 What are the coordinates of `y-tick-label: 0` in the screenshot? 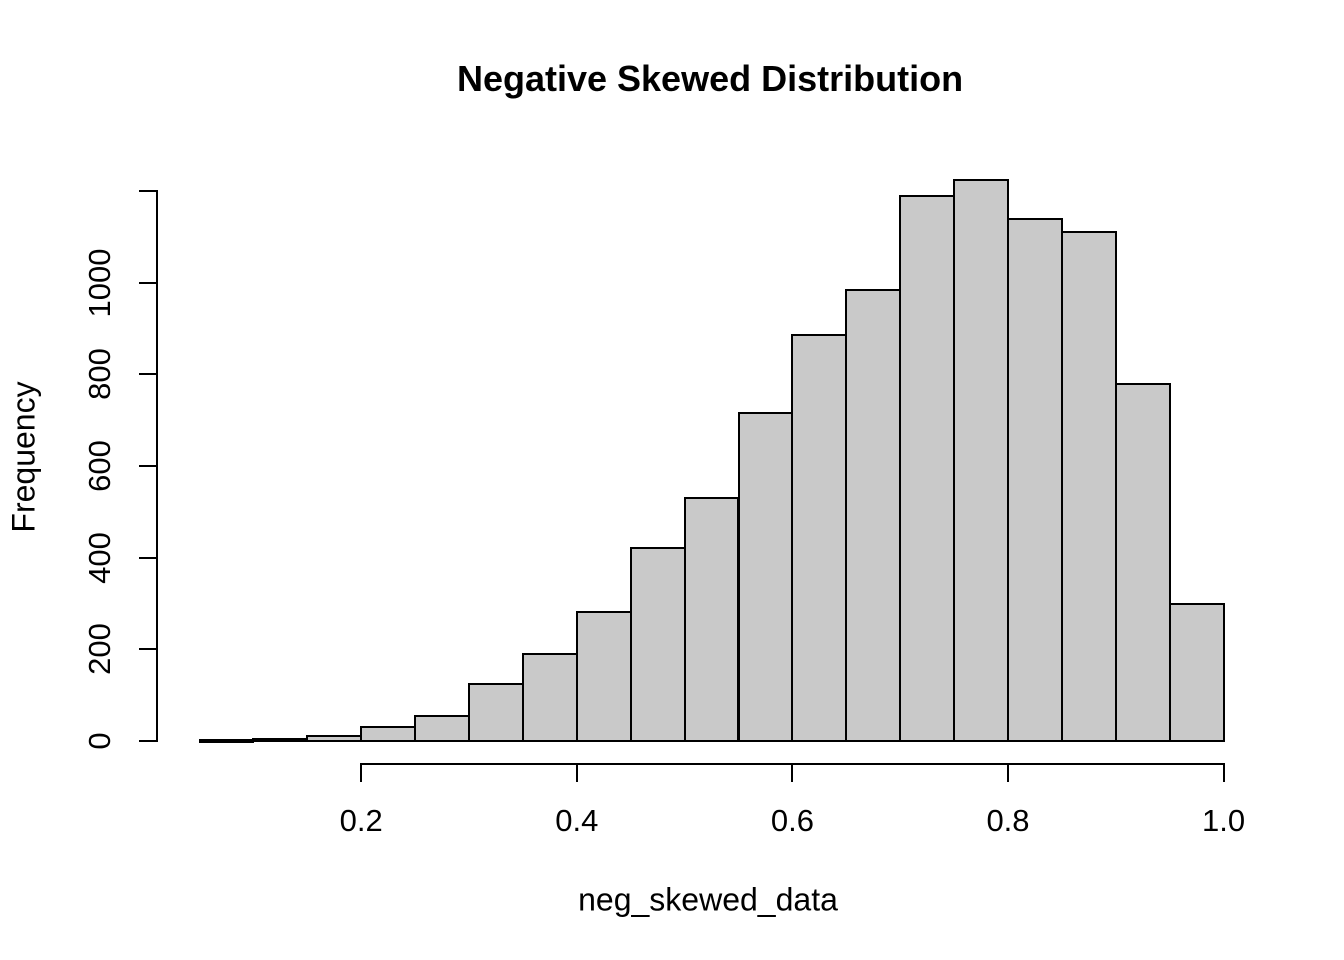 It's located at (99, 741).